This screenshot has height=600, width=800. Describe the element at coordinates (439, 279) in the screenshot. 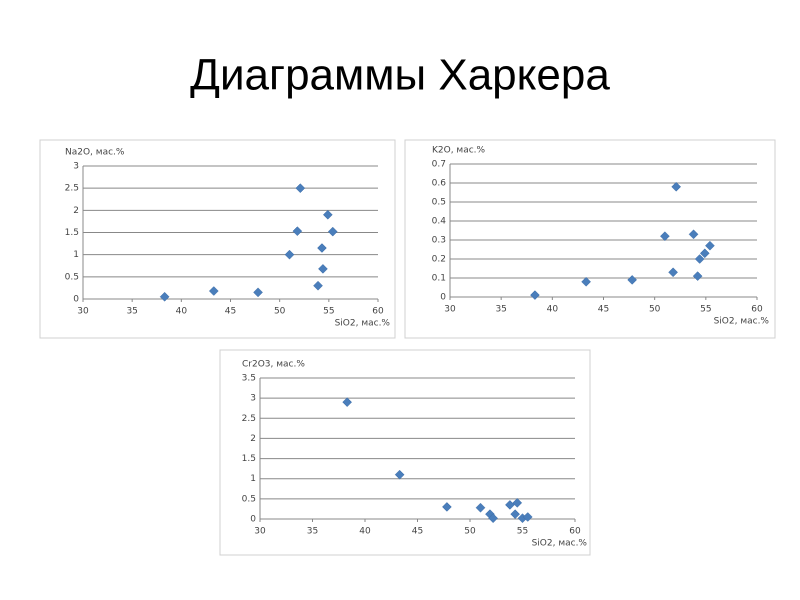

I see `y-tick-label: 0.1` at that location.